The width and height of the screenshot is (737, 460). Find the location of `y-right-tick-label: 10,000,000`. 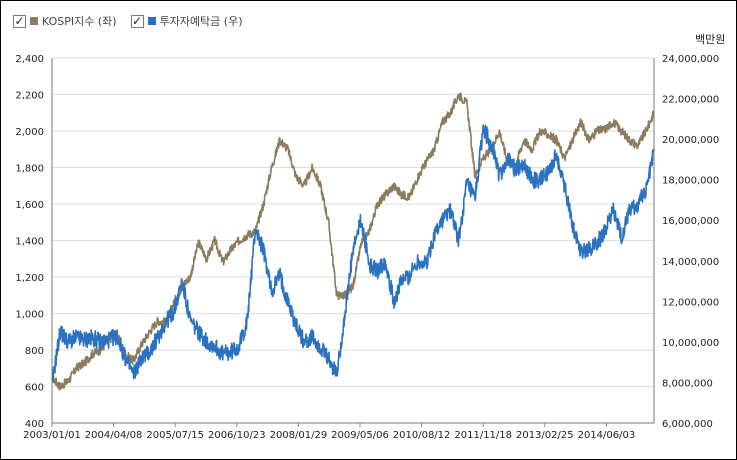

y-right-tick-label: 10,000,000 is located at coordinates (690, 343).